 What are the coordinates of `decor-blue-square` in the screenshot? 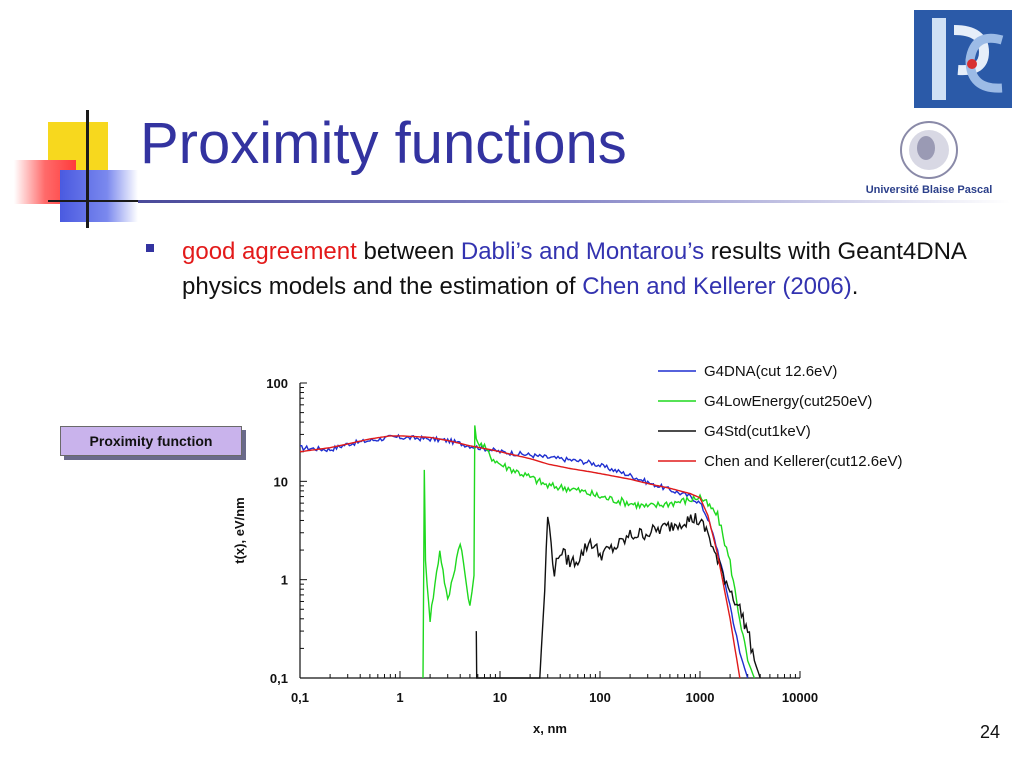 It's located at (99, 196).